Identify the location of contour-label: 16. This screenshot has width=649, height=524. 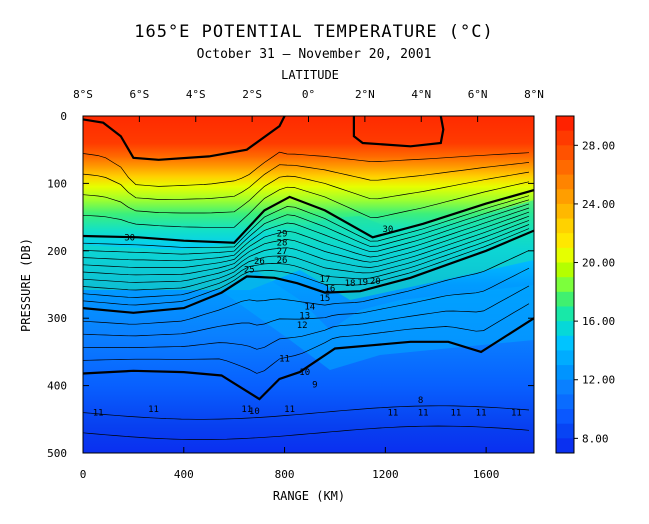
(329, 290).